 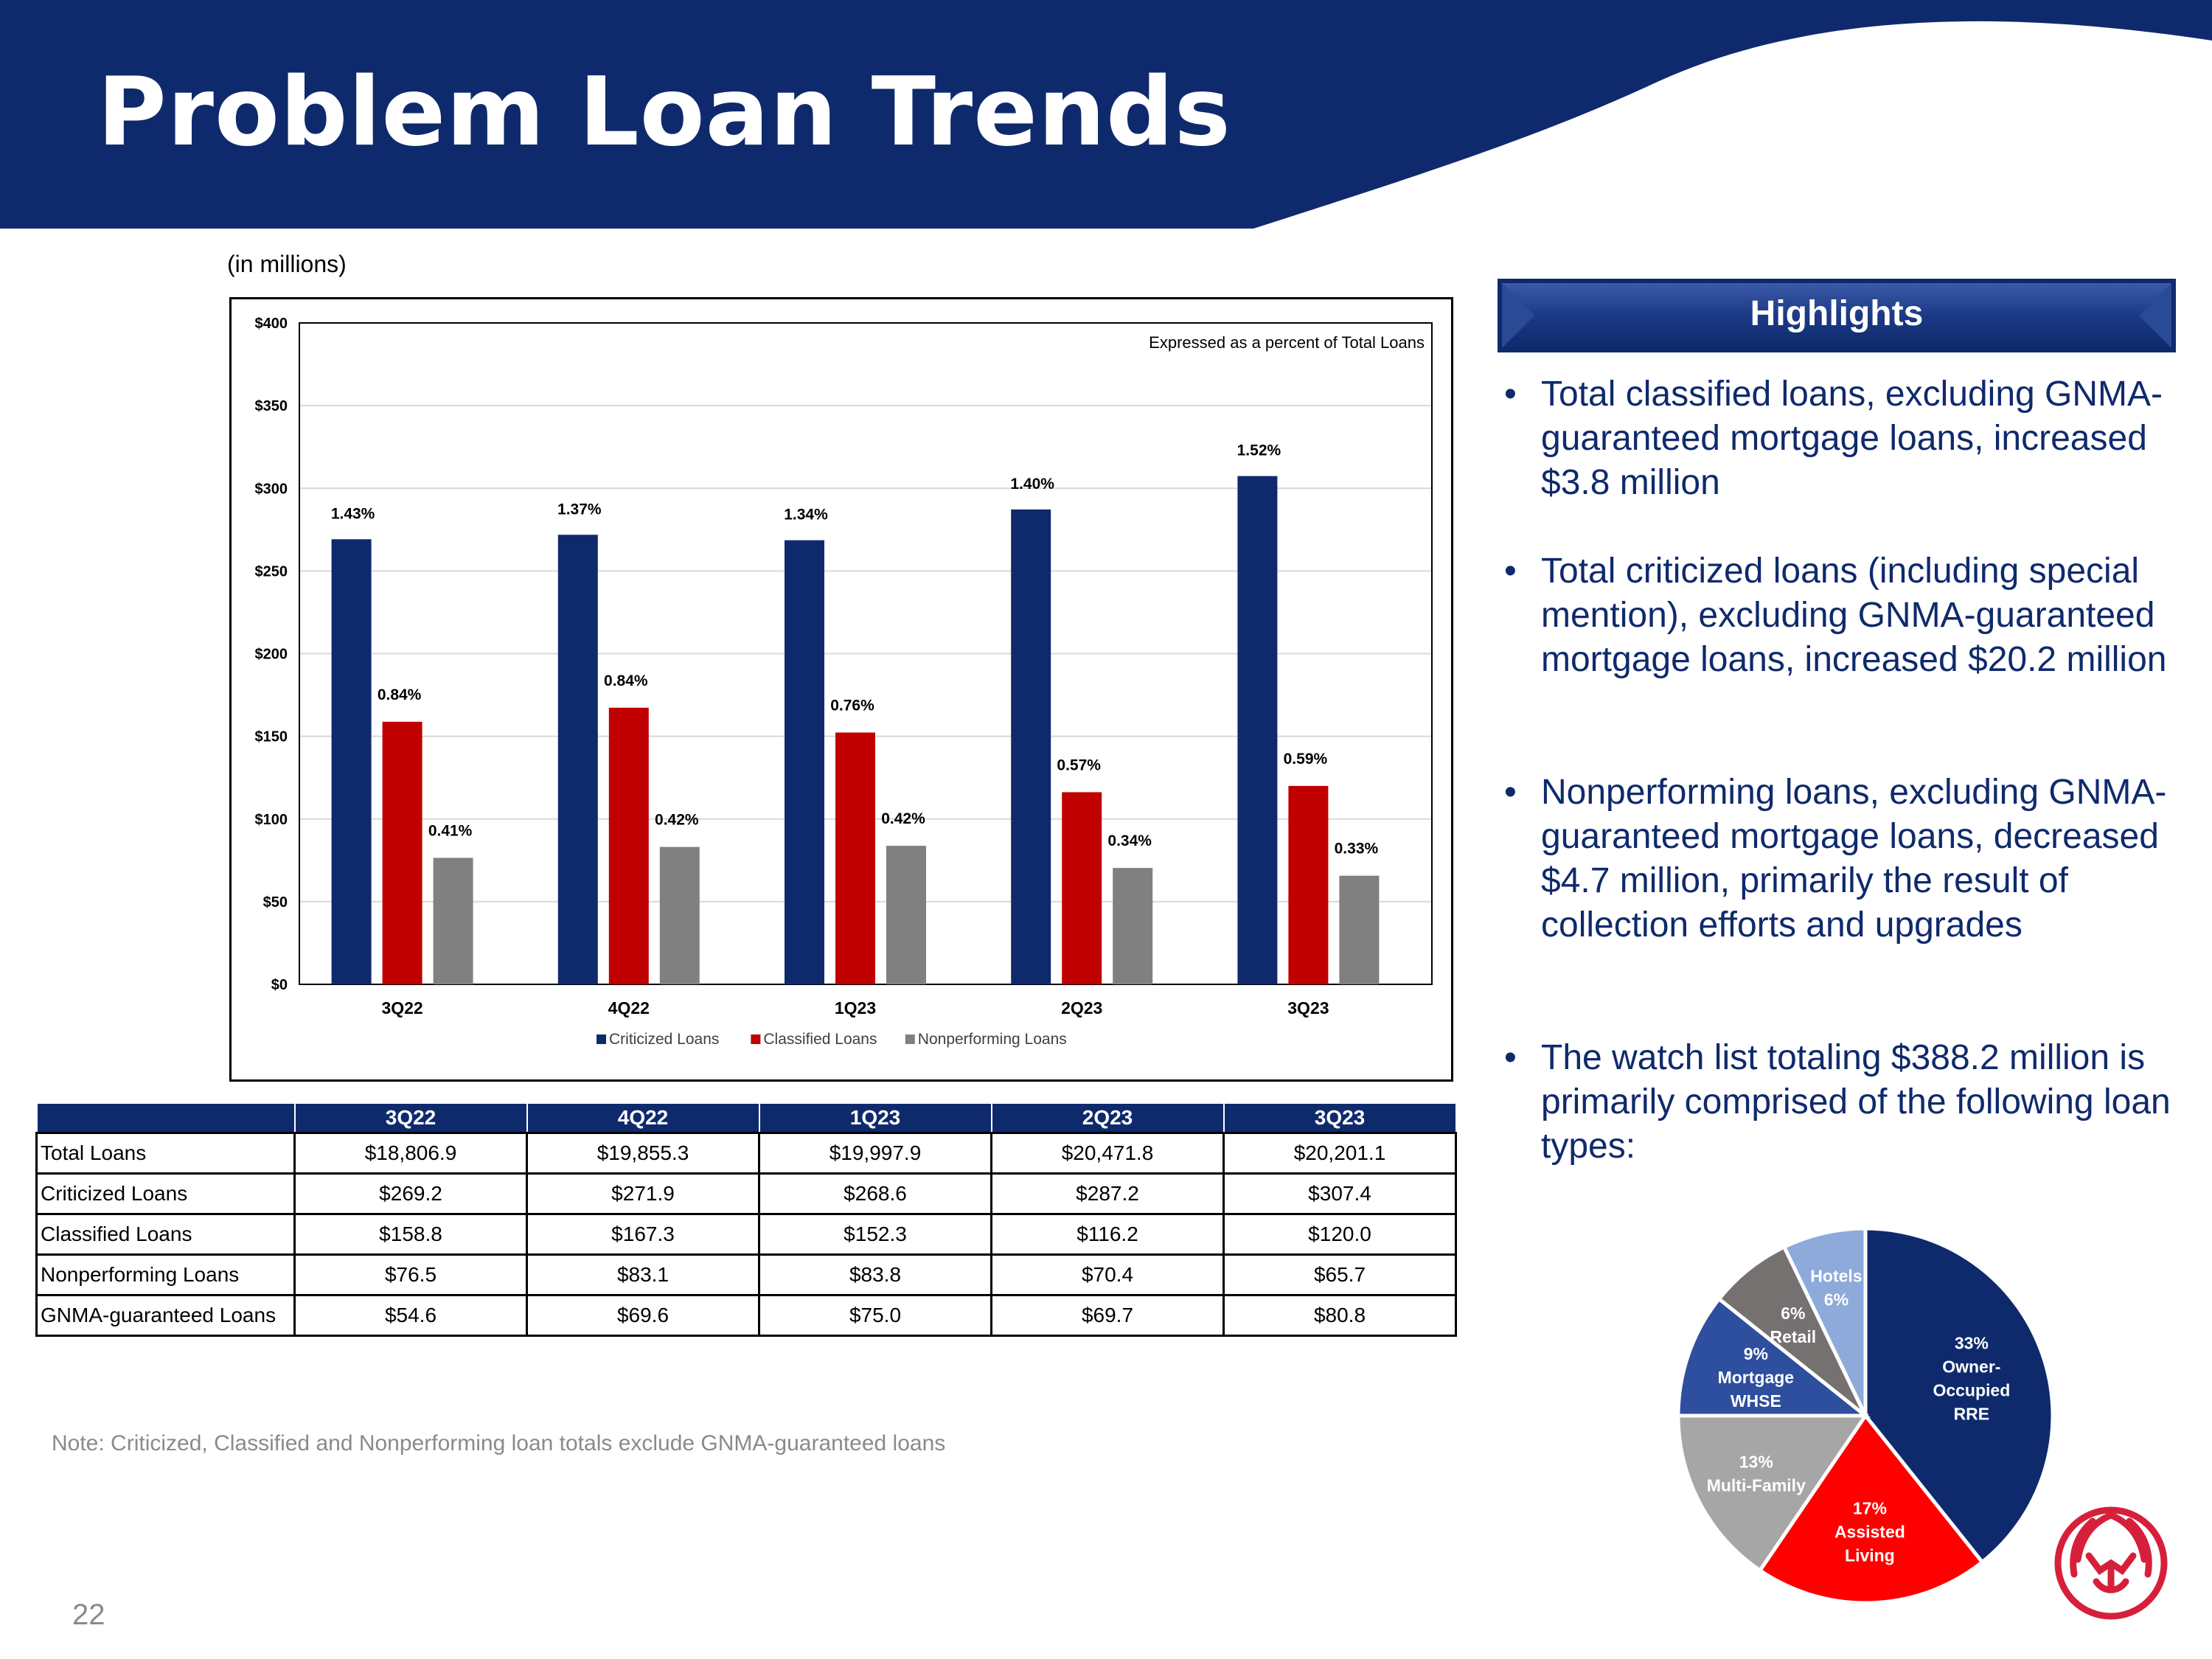 I want to click on page-title: Problem Loan Trends, so click(x=664, y=112).